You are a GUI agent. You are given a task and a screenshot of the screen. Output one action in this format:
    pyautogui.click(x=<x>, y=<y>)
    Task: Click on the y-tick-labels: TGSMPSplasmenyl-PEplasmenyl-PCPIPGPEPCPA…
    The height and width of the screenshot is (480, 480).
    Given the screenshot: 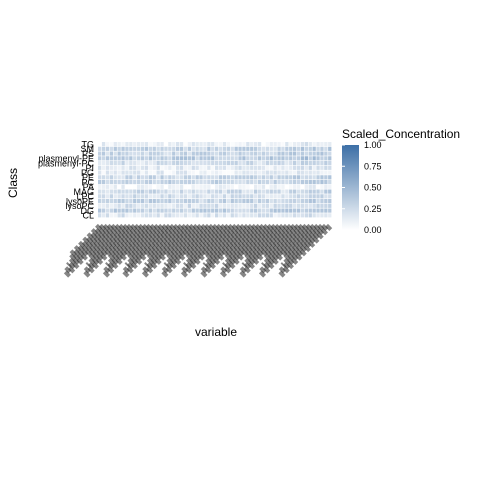 What is the action you would take?
    pyautogui.click(x=66, y=179)
    